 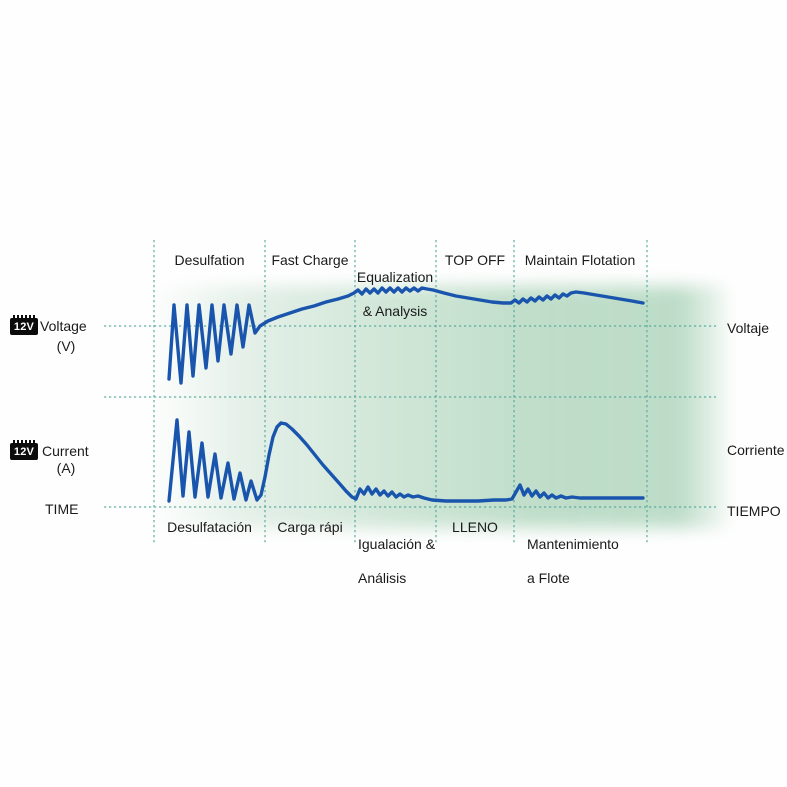 I want to click on phase-label-carga-rapida: Carga rápi, so click(x=310, y=527).